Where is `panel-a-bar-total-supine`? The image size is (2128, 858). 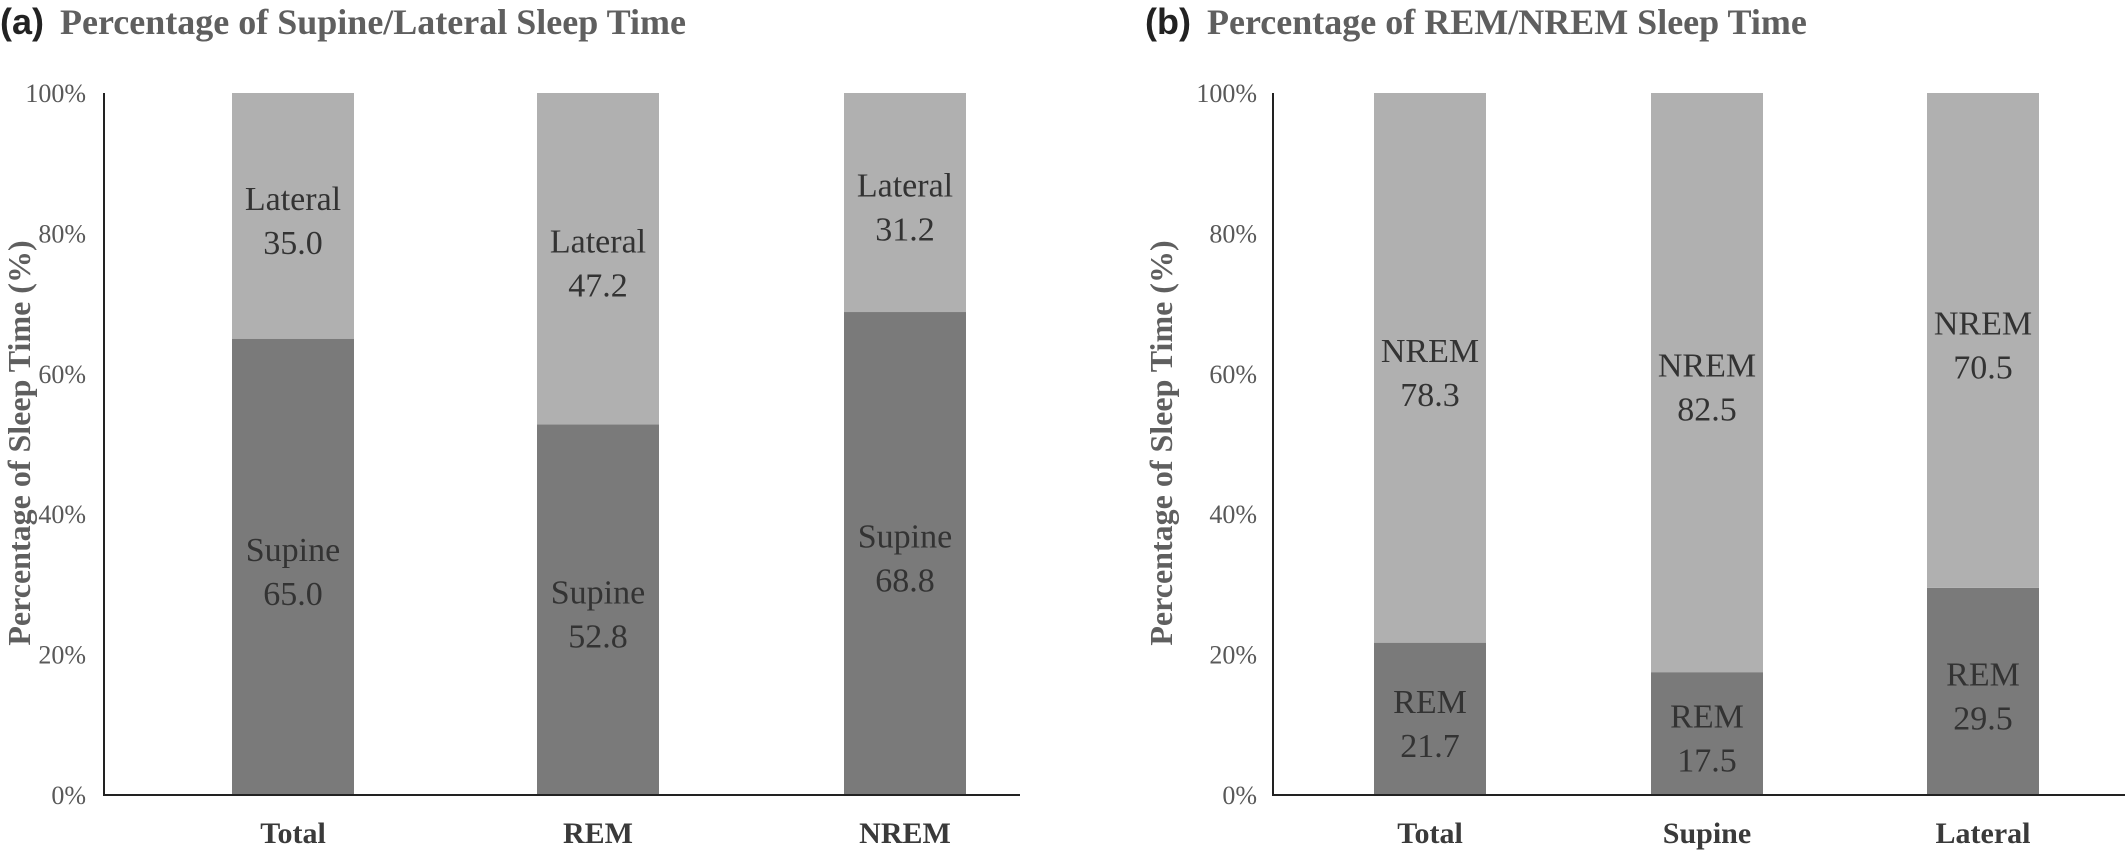
panel-a-bar-total-supine is located at coordinates (293, 566).